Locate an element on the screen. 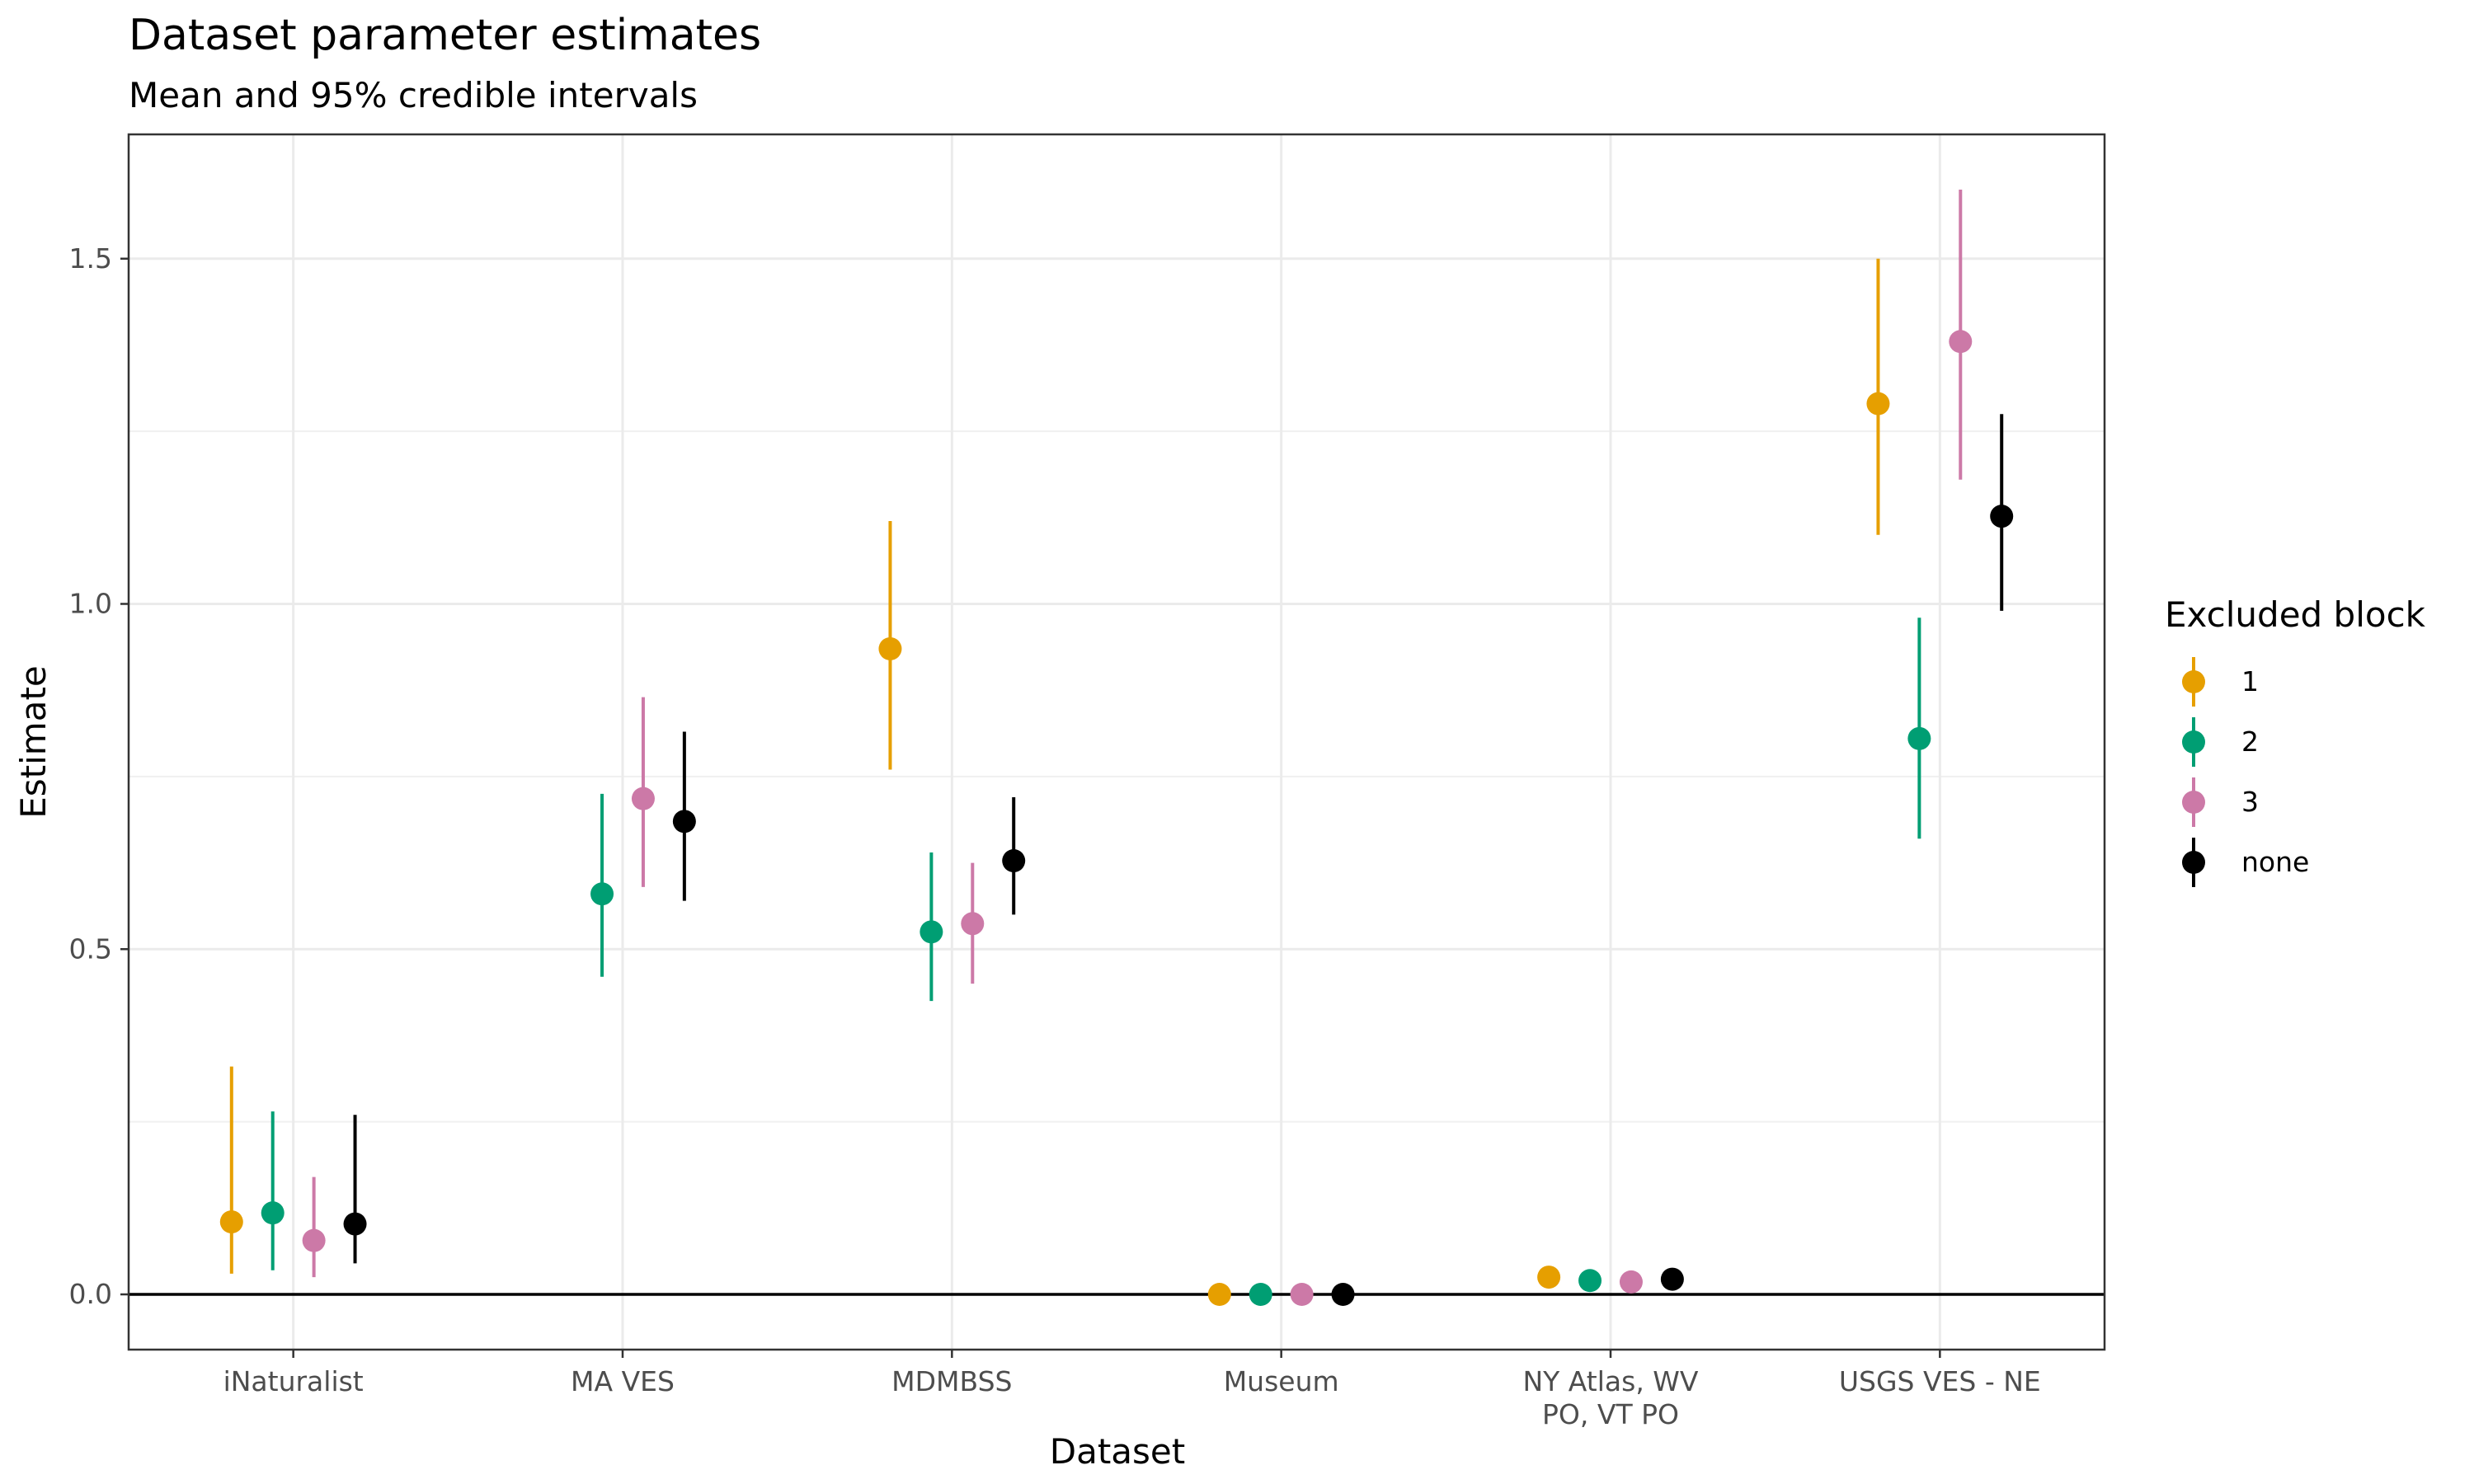  x-tick-label-line: iNaturalist is located at coordinates (293, 1381).